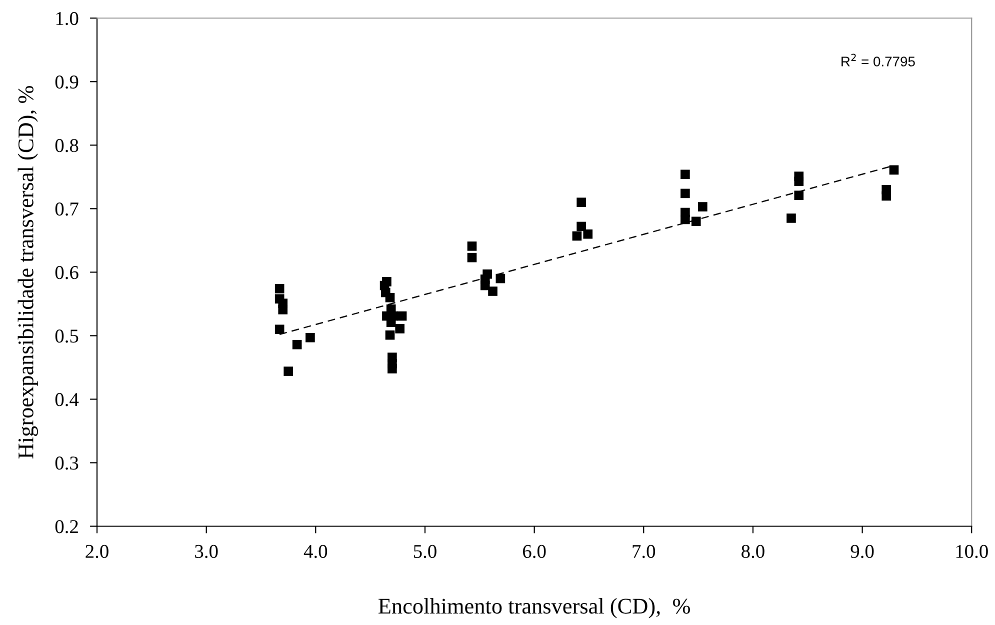  What do you see at coordinates (66, 463) in the screenshot?
I see `y-tick-label: 0.3` at bounding box center [66, 463].